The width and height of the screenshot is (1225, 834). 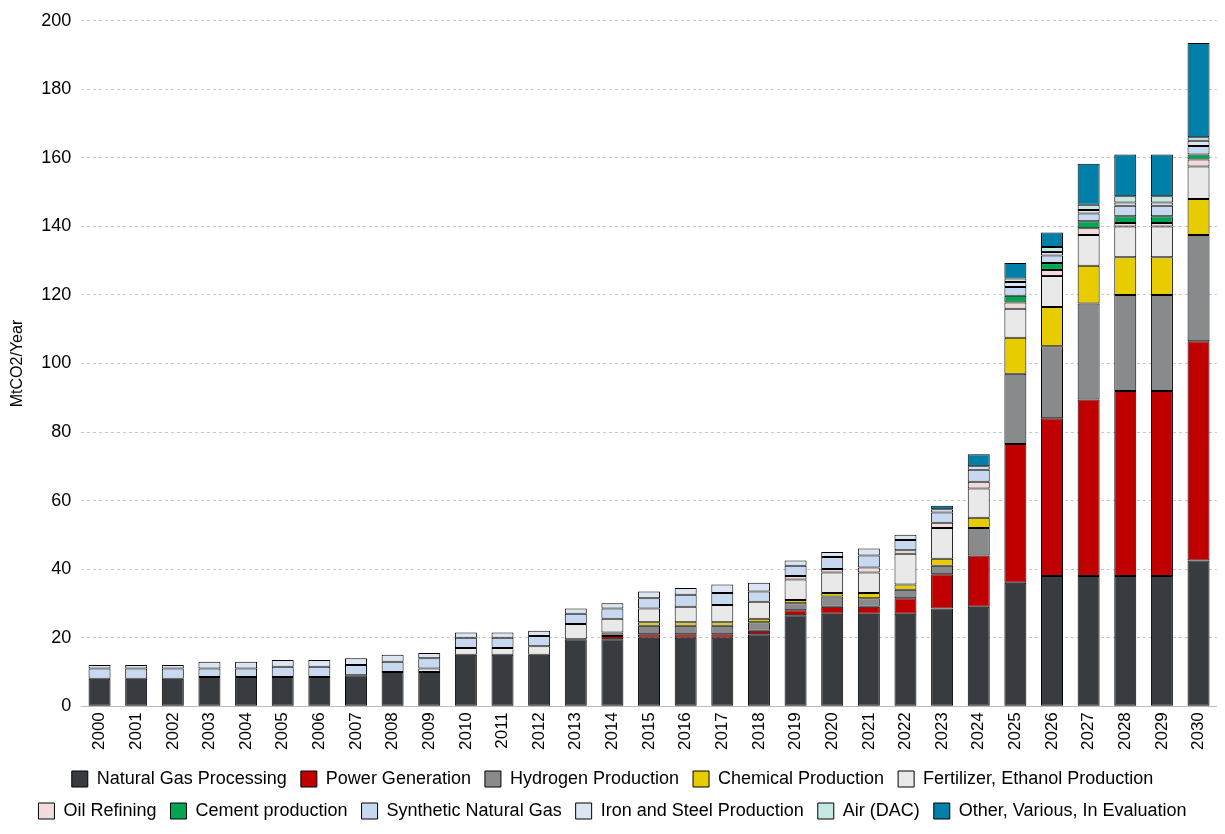 What do you see at coordinates (17, 363) in the screenshot?
I see `y-axis-title: MtCO2/Year` at bounding box center [17, 363].